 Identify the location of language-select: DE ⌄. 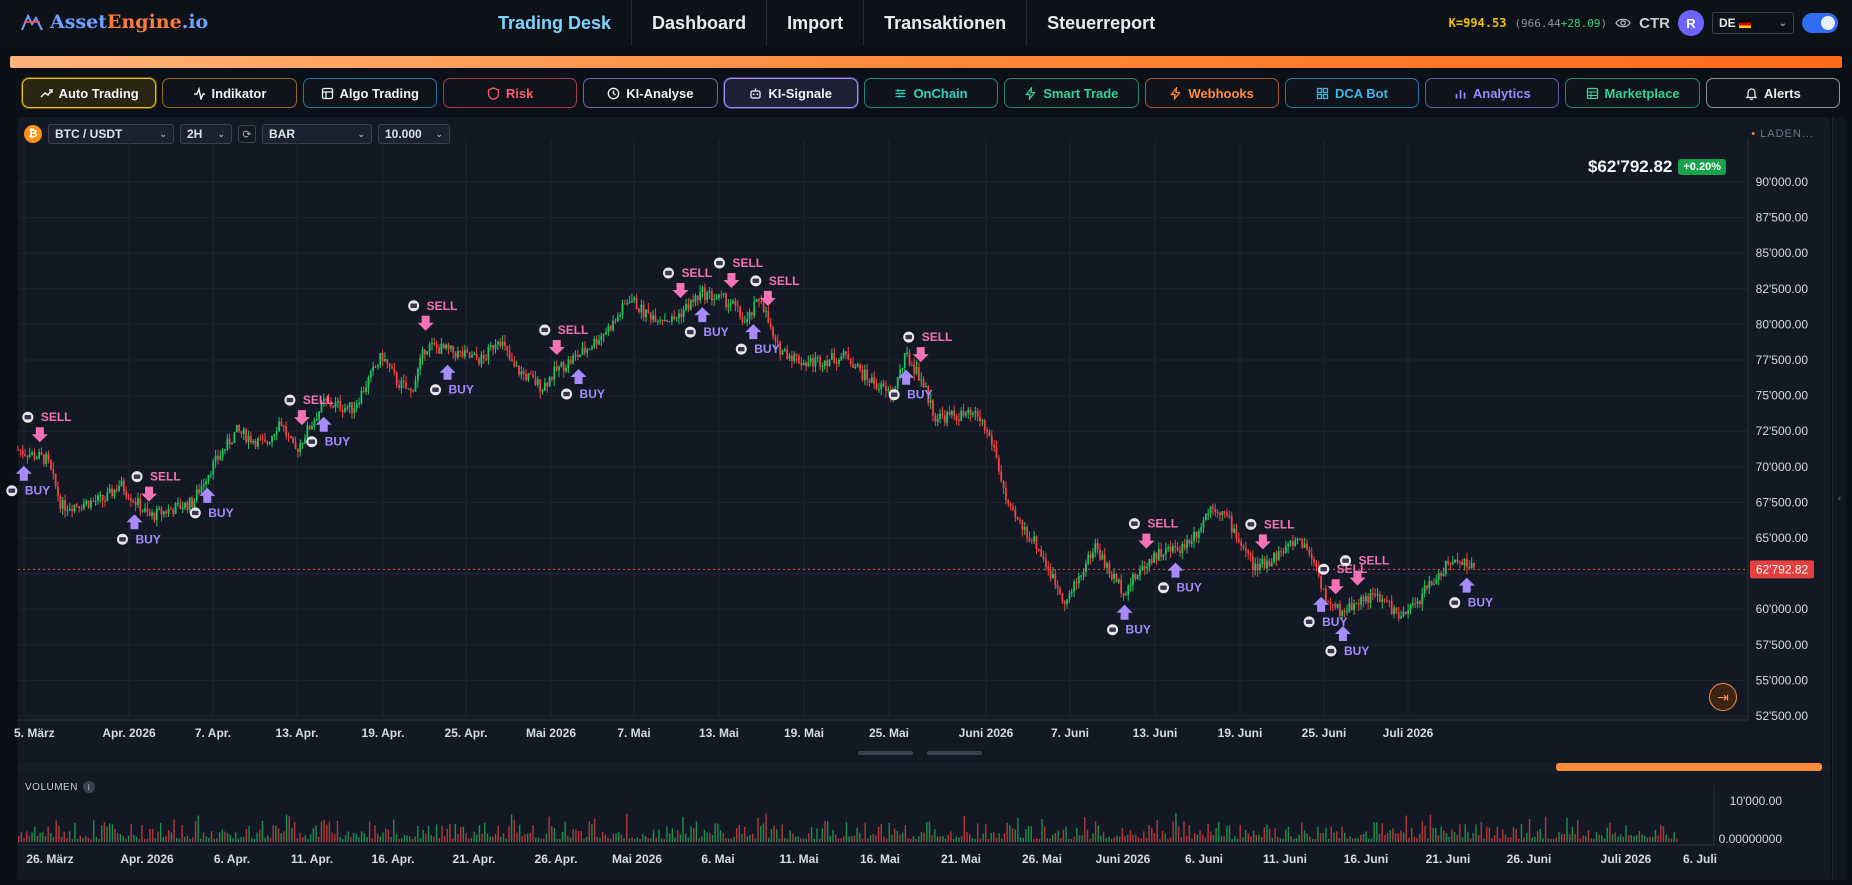
(1753, 23).